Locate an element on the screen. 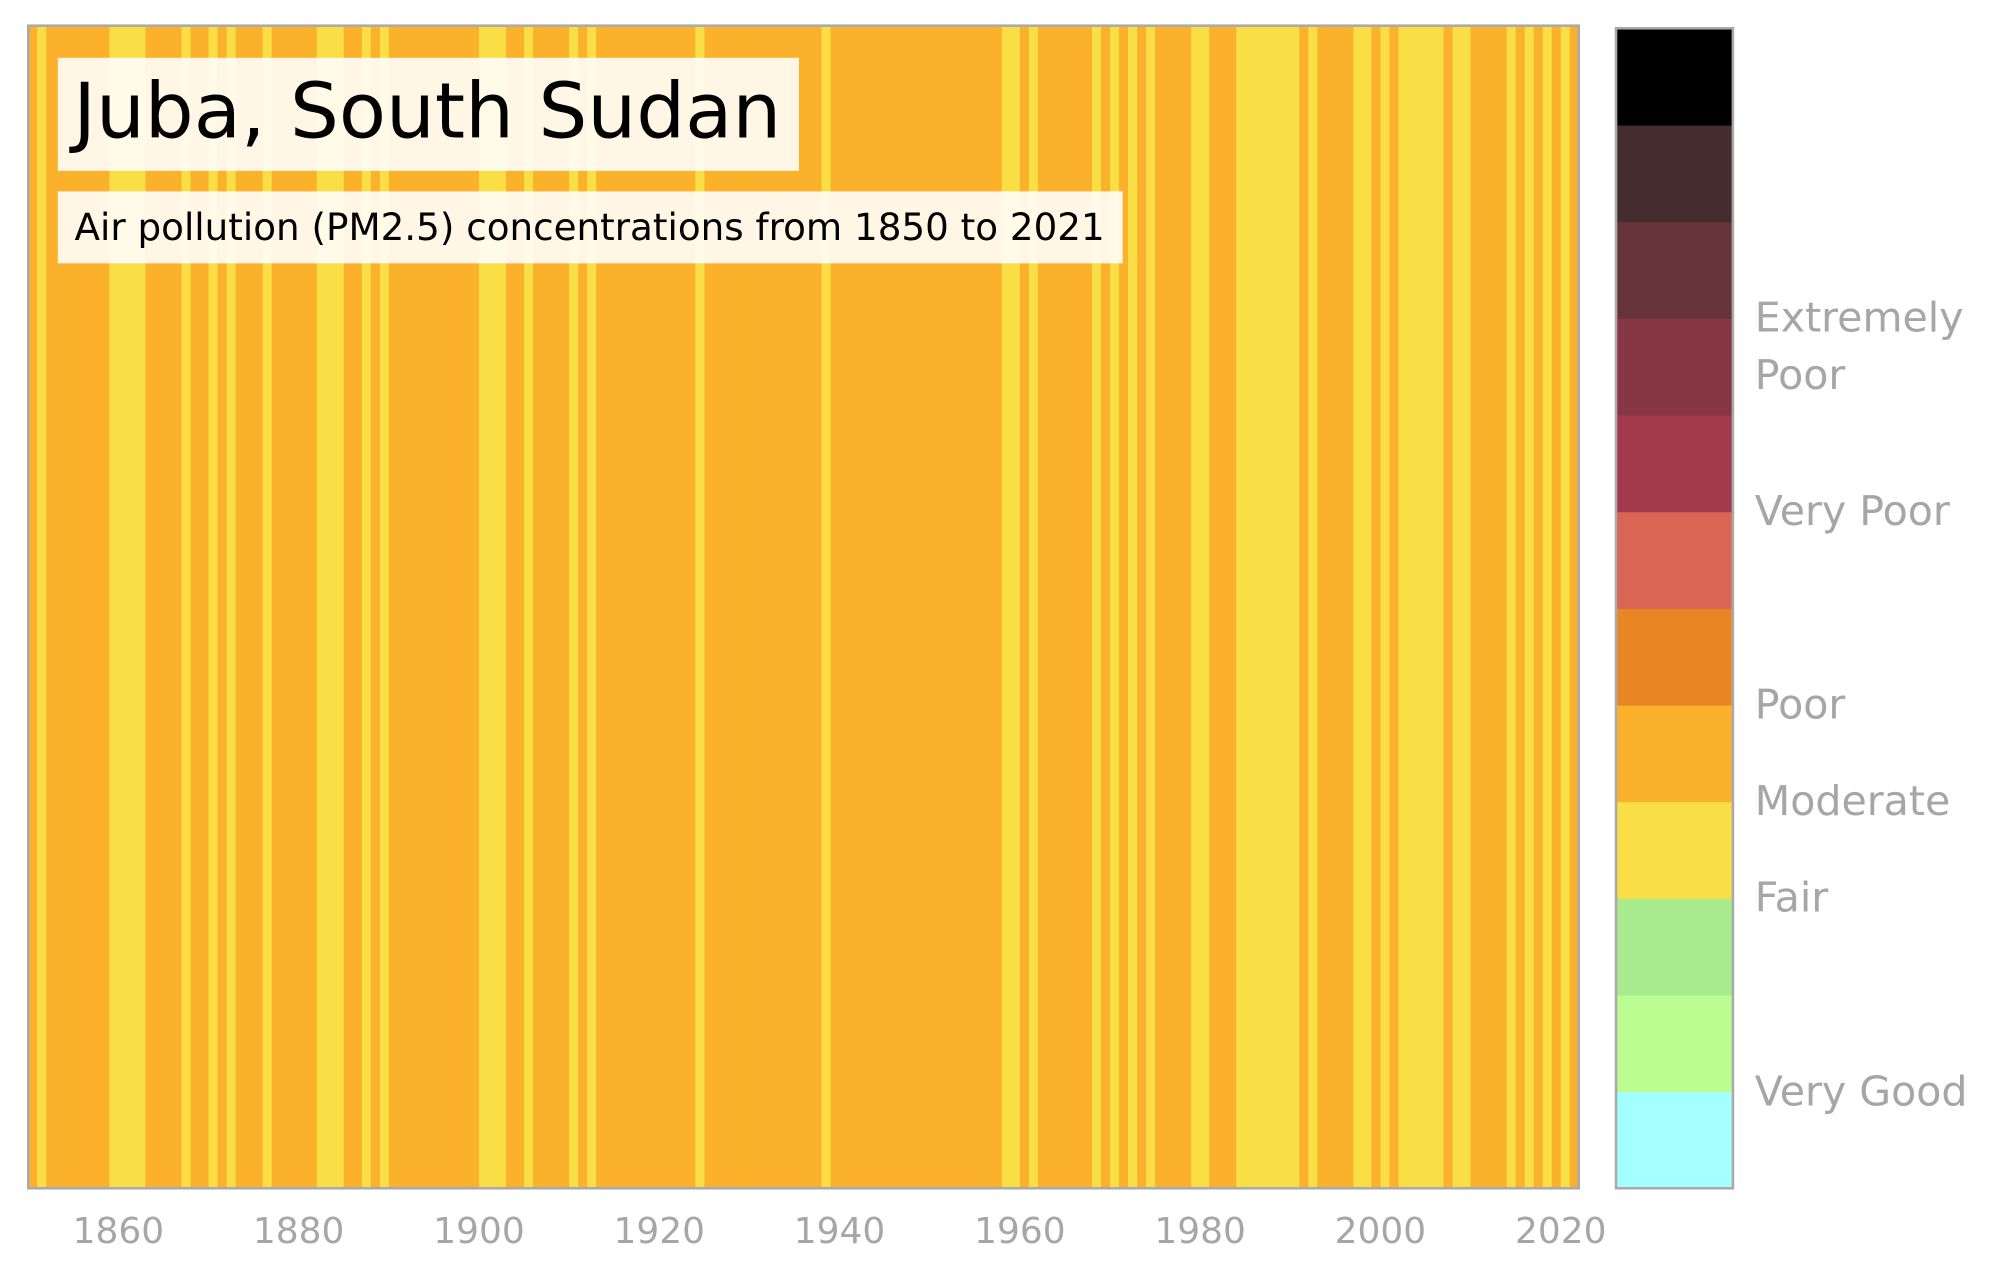 This screenshot has height=1268, width=2004. x-tick-label: 1900 is located at coordinates (479, 1231).